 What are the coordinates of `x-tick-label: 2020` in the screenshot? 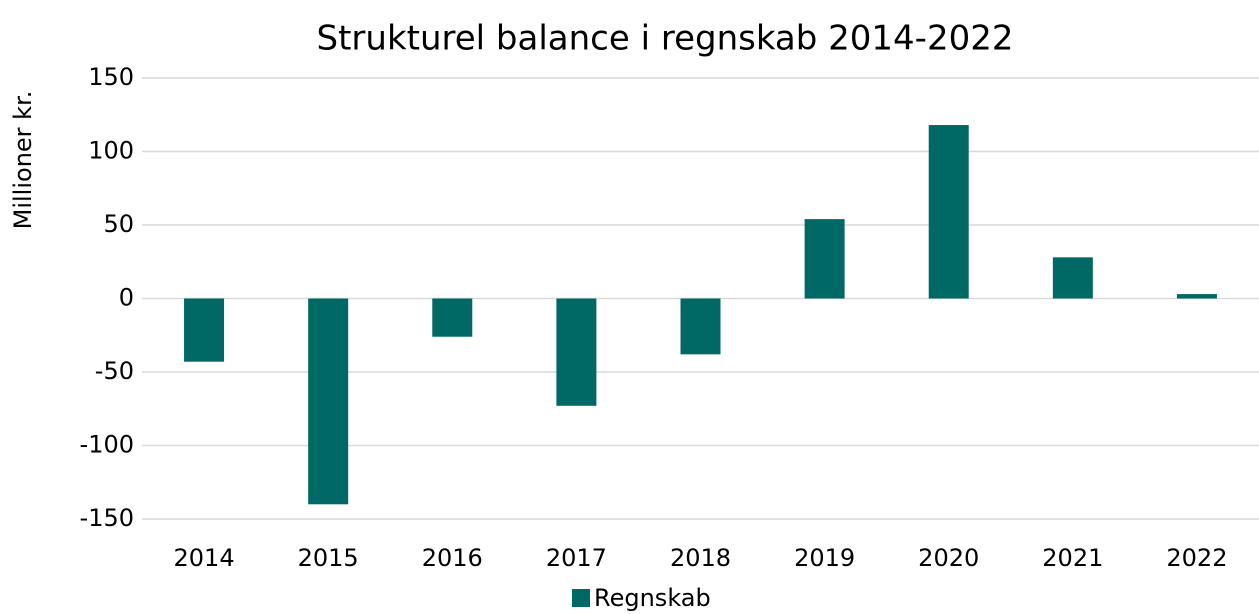 It's located at (948, 558).